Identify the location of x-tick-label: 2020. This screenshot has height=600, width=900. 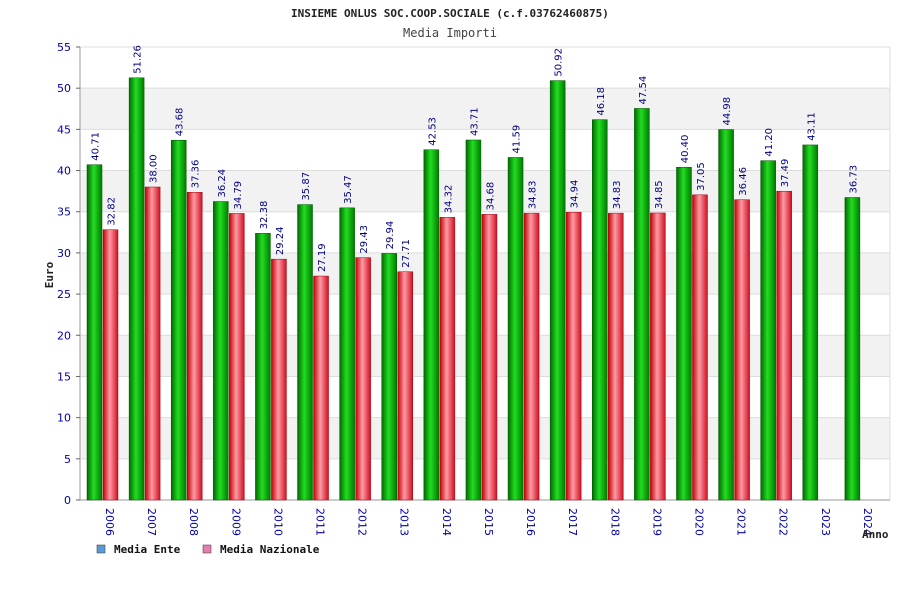
(698, 522).